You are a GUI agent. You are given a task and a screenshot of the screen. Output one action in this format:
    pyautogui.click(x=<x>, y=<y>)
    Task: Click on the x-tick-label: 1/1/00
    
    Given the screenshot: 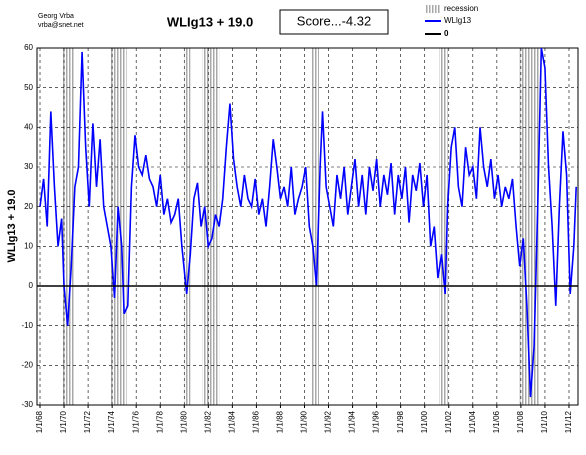 What is the action you would take?
    pyautogui.click(x=424, y=421)
    